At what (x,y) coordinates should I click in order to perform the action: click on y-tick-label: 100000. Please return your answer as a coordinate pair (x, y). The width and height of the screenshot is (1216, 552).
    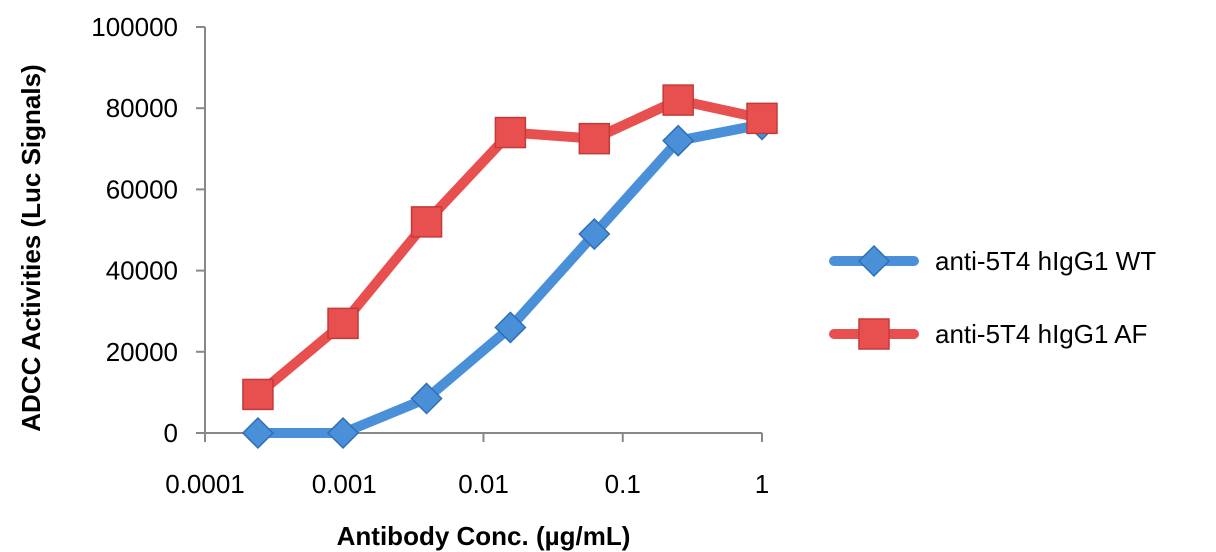
    Looking at the image, I should click on (134, 27).